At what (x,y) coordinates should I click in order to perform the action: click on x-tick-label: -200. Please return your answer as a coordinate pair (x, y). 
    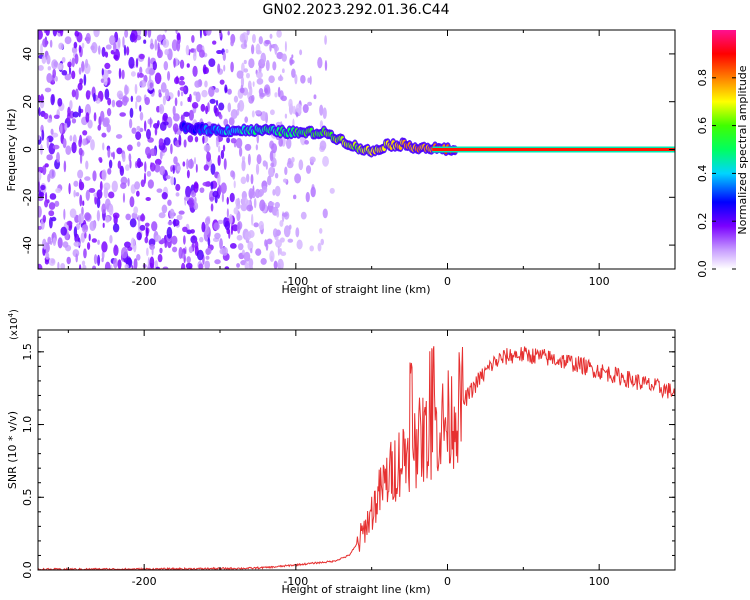
    Looking at the image, I should click on (144, 581).